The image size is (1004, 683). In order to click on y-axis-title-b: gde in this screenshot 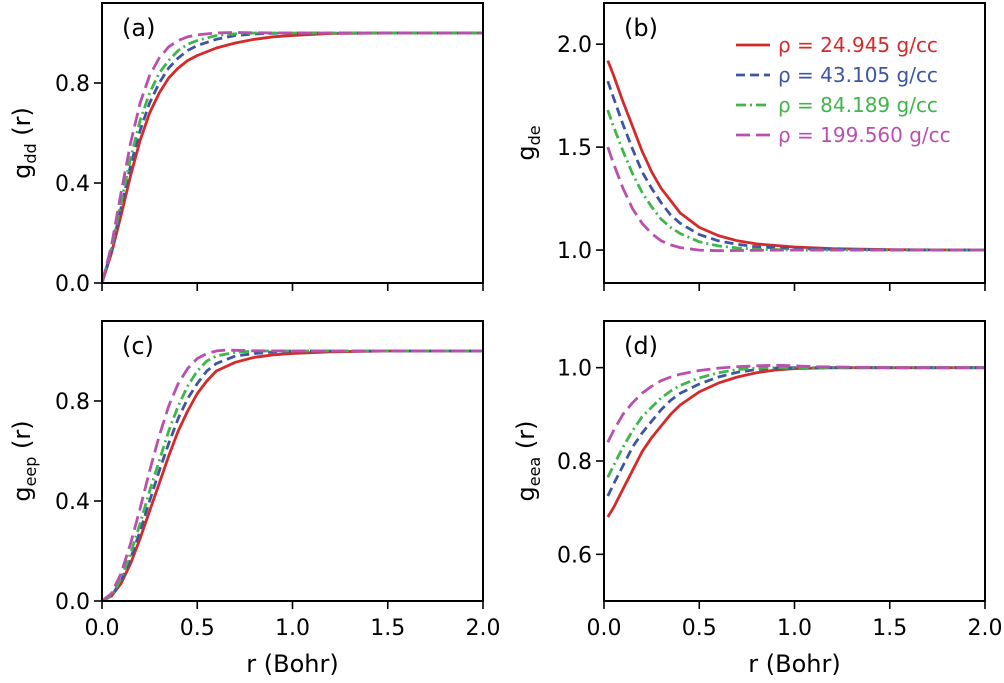, I will do `click(528, 142)`.